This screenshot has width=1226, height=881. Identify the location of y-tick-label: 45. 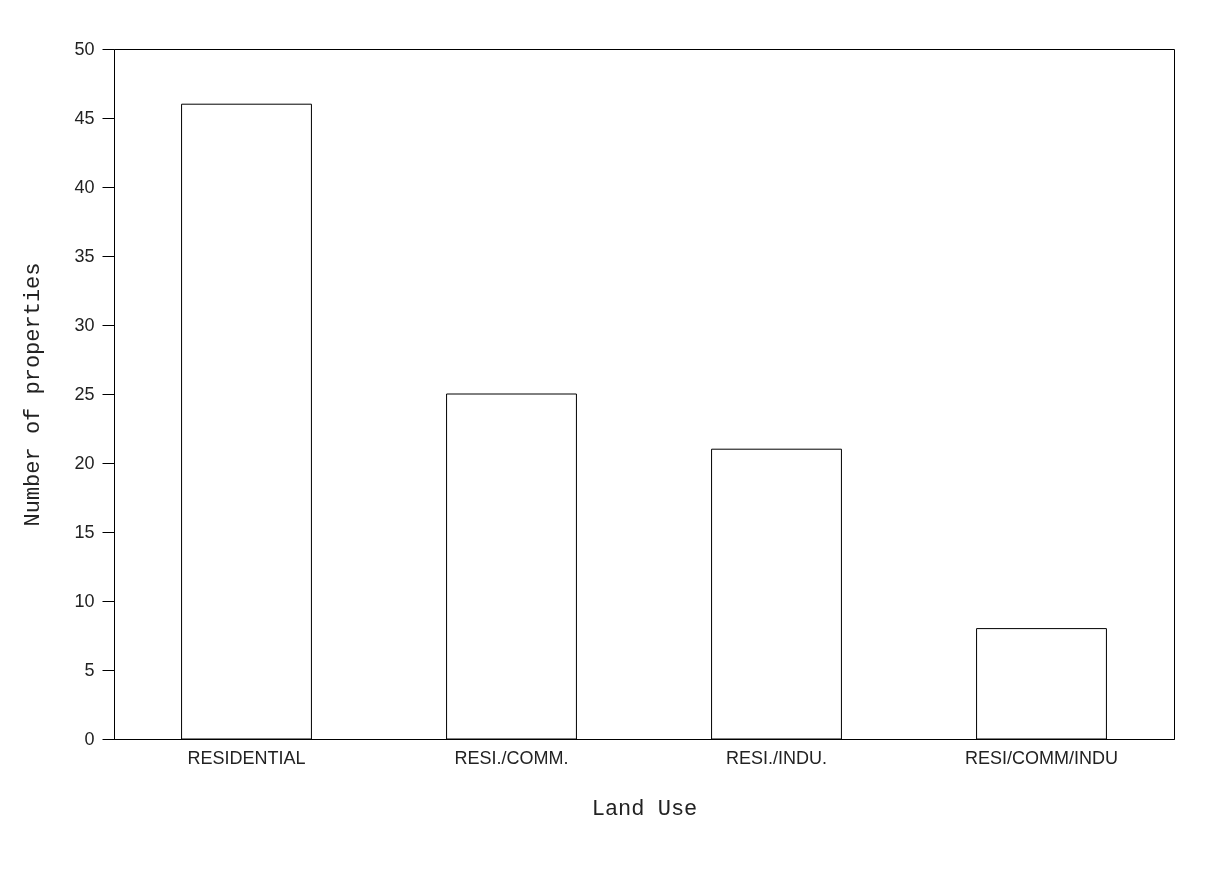
(84, 117).